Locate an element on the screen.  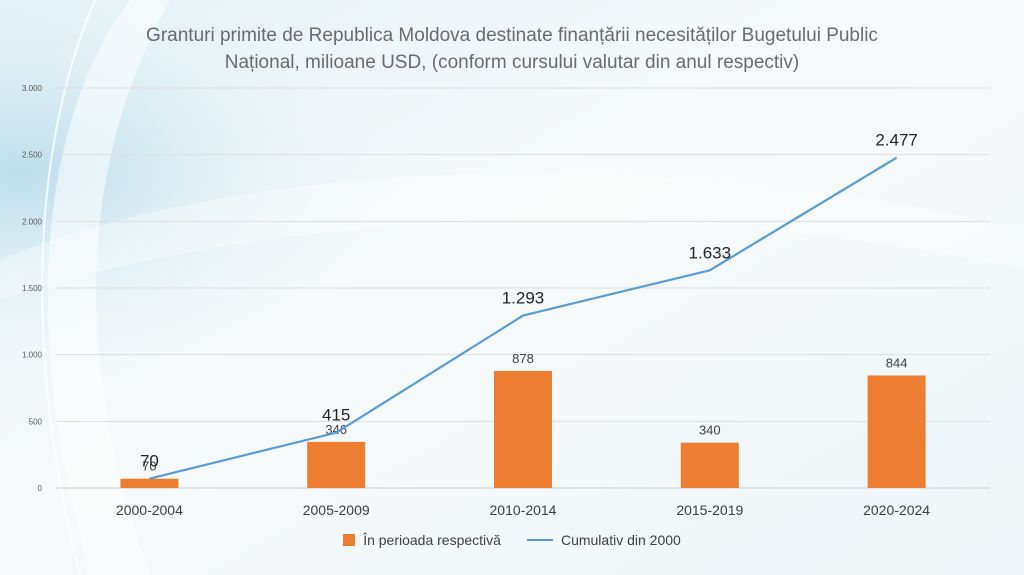
legend-item-bars: În perioada respectivă is located at coordinates (422, 540).